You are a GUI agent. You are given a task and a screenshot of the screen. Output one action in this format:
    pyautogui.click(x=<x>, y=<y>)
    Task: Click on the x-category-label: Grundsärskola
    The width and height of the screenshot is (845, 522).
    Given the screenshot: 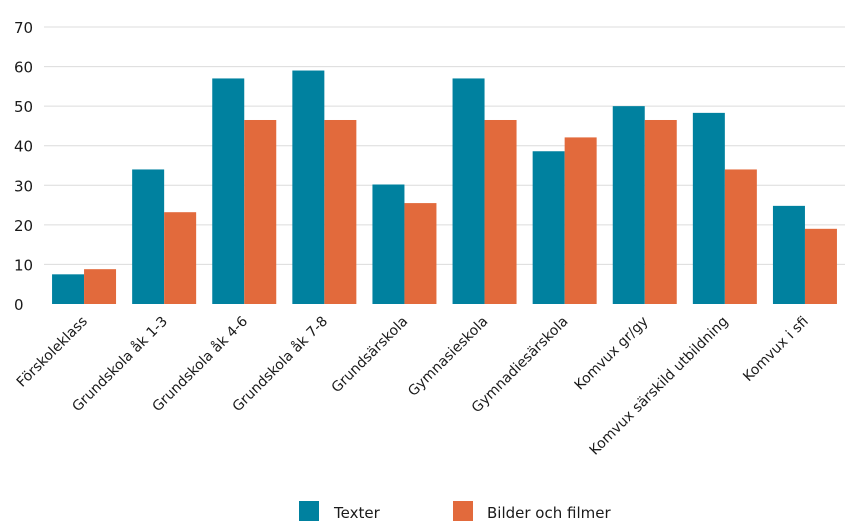 What is the action you would take?
    pyautogui.click(x=370, y=355)
    